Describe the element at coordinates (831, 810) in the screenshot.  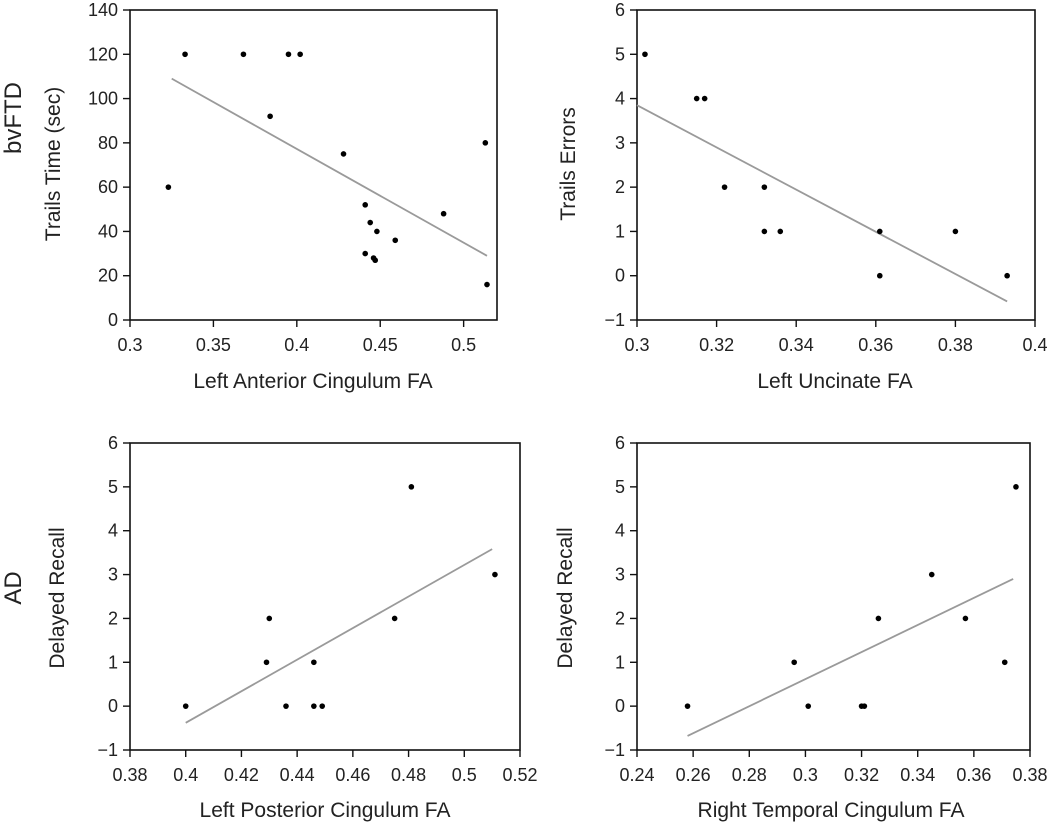
I see `x-axis-title: Right Temporal Cingulum FA` at that location.